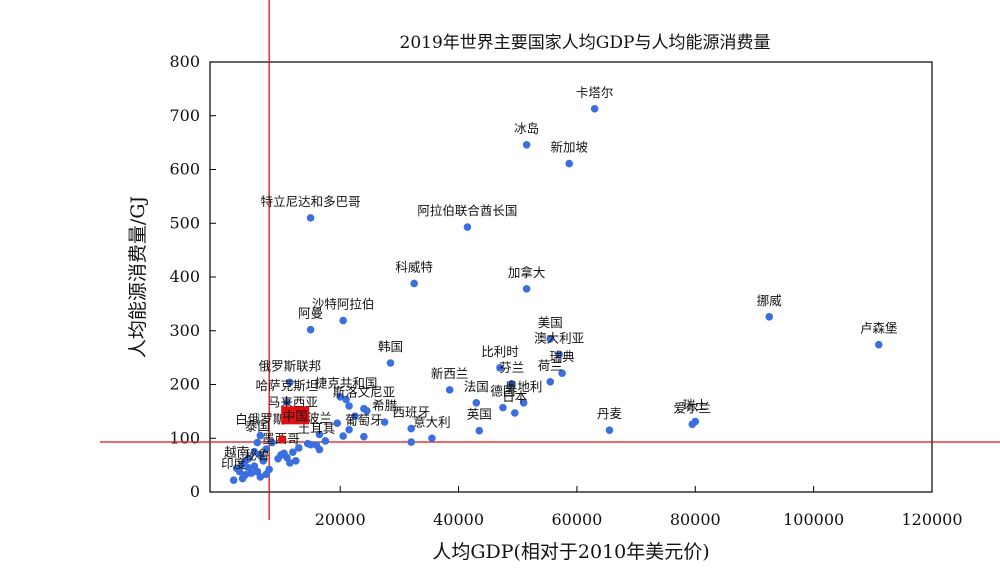  Describe the element at coordinates (293, 401) in the screenshot. I see `point-label: 马来西亚` at that location.